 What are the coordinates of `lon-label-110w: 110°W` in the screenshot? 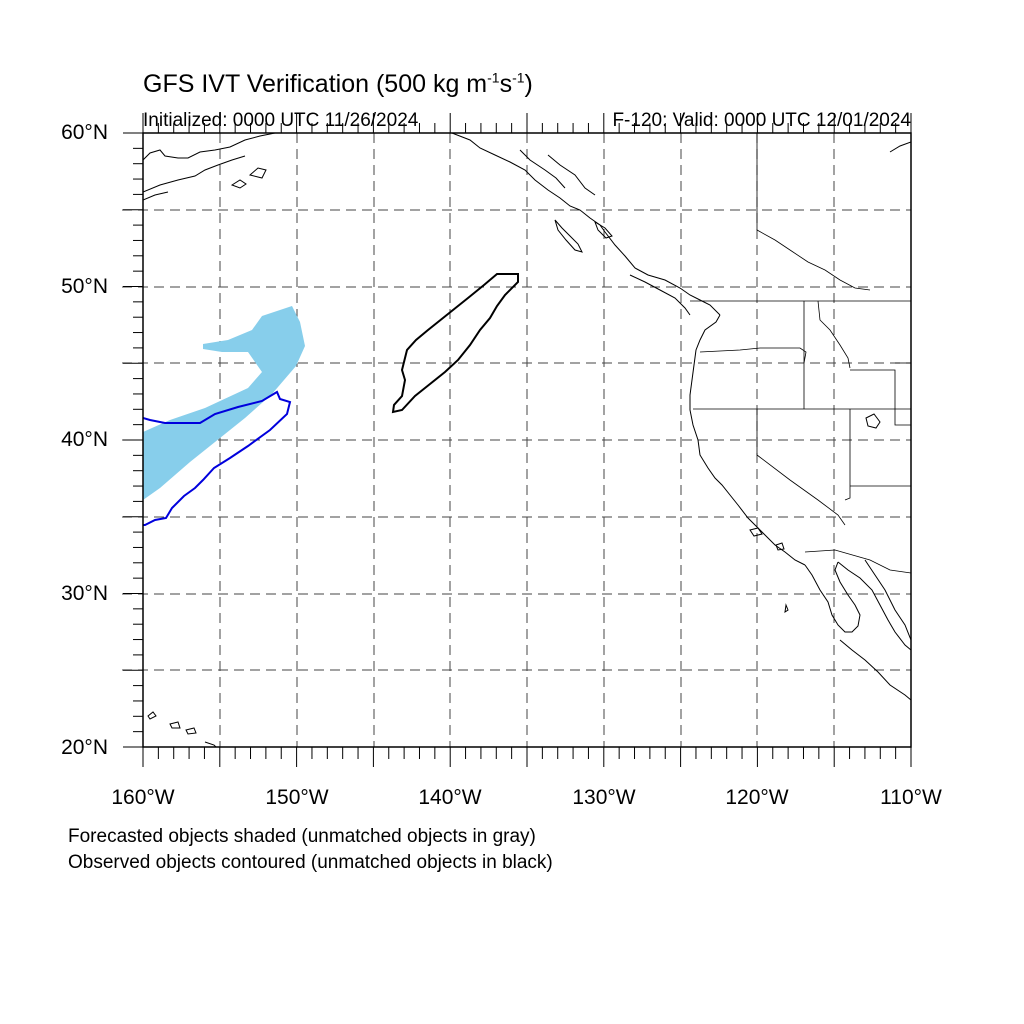 It's located at (911, 797).